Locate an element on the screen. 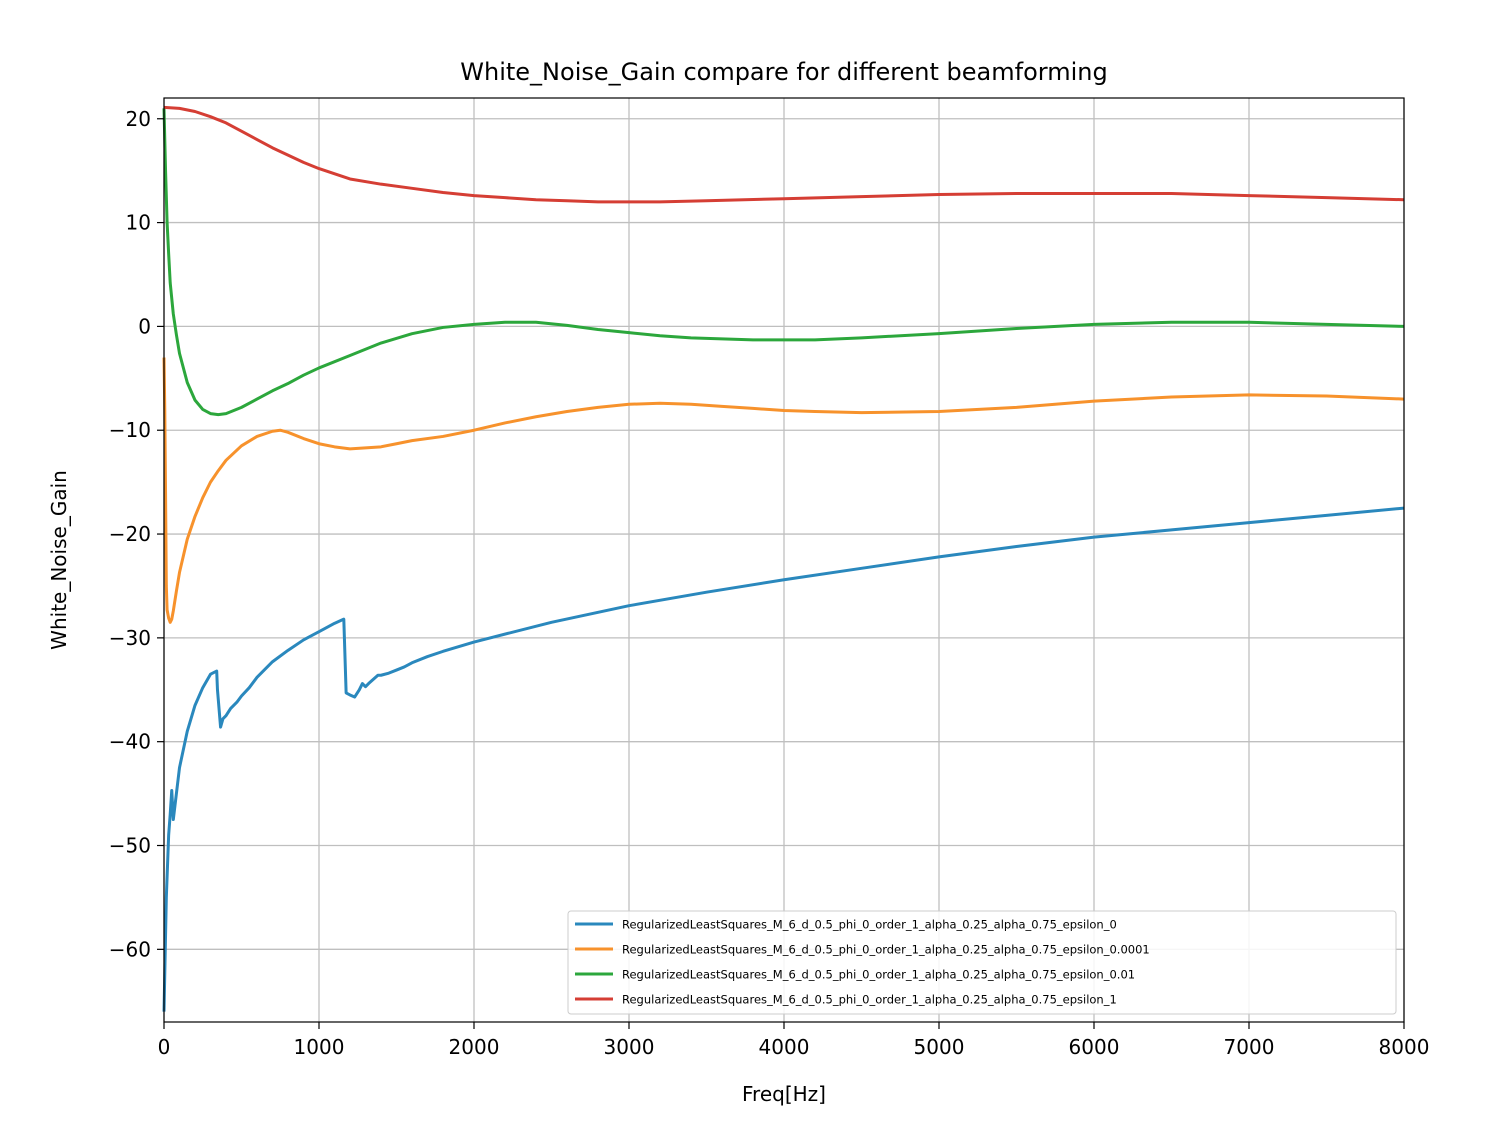 This screenshot has height=1130, width=1508. y-tick-label: 0 is located at coordinates (144, 326).